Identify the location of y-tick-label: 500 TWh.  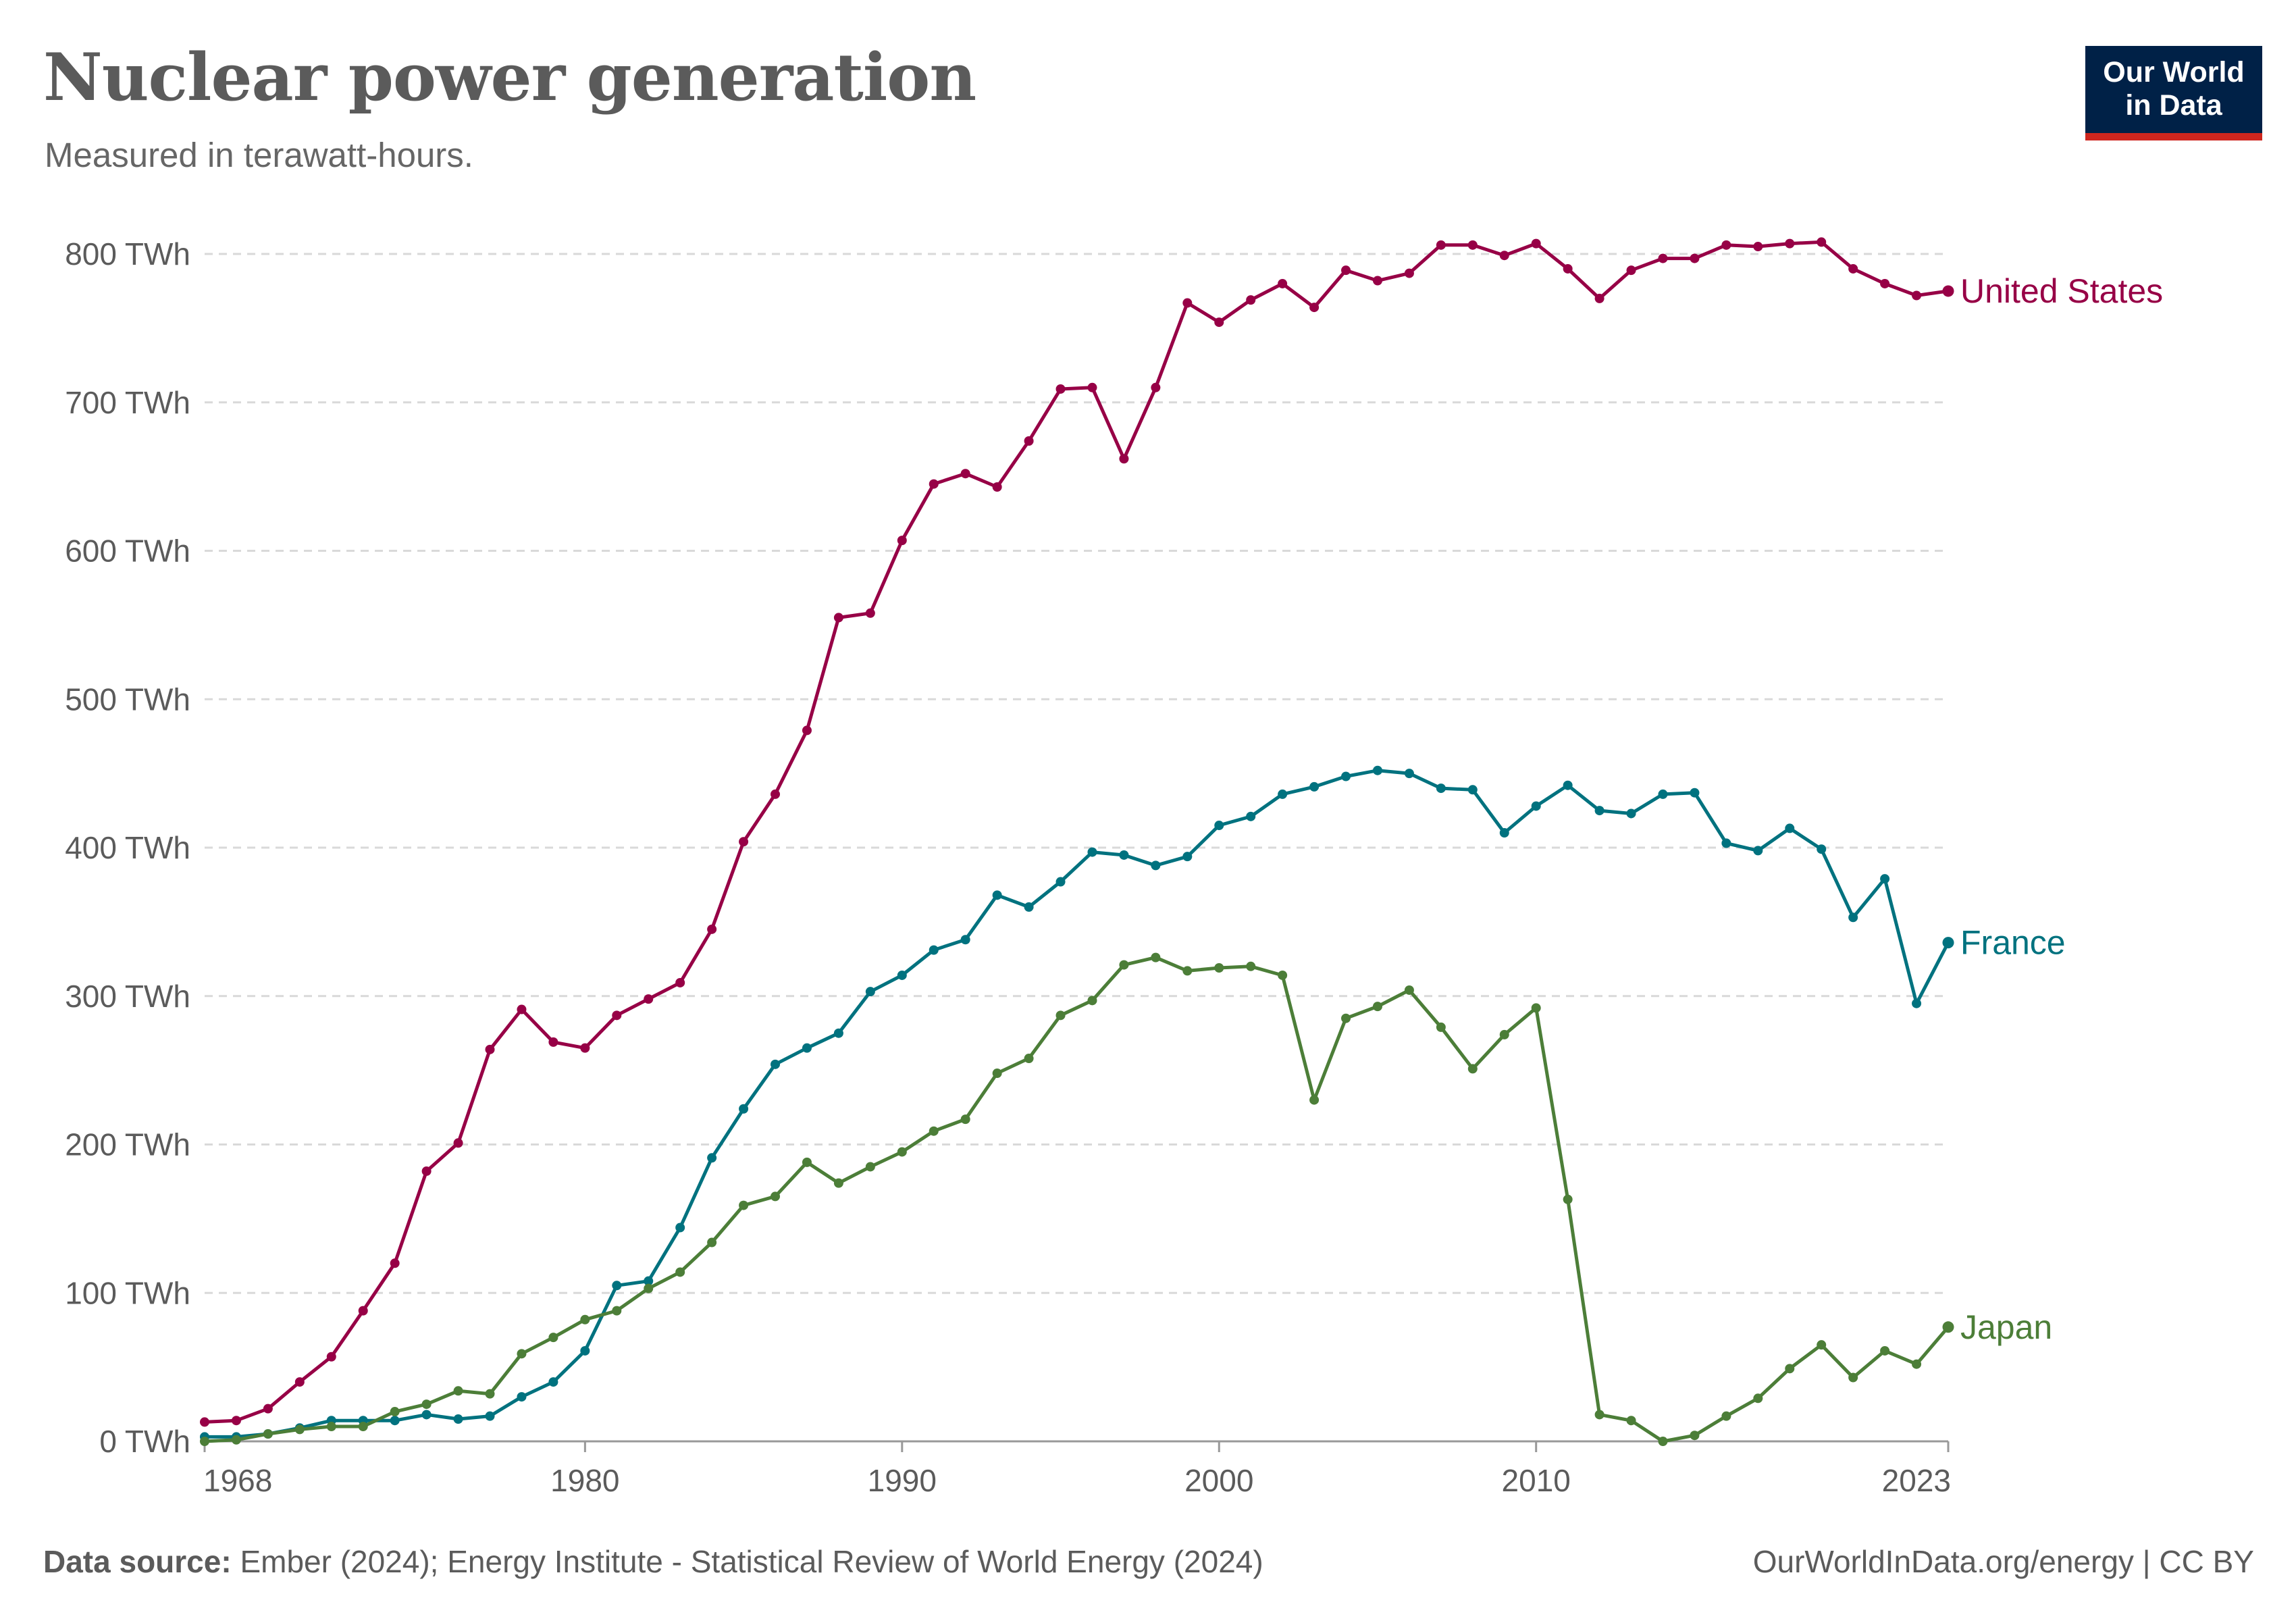
(128, 699).